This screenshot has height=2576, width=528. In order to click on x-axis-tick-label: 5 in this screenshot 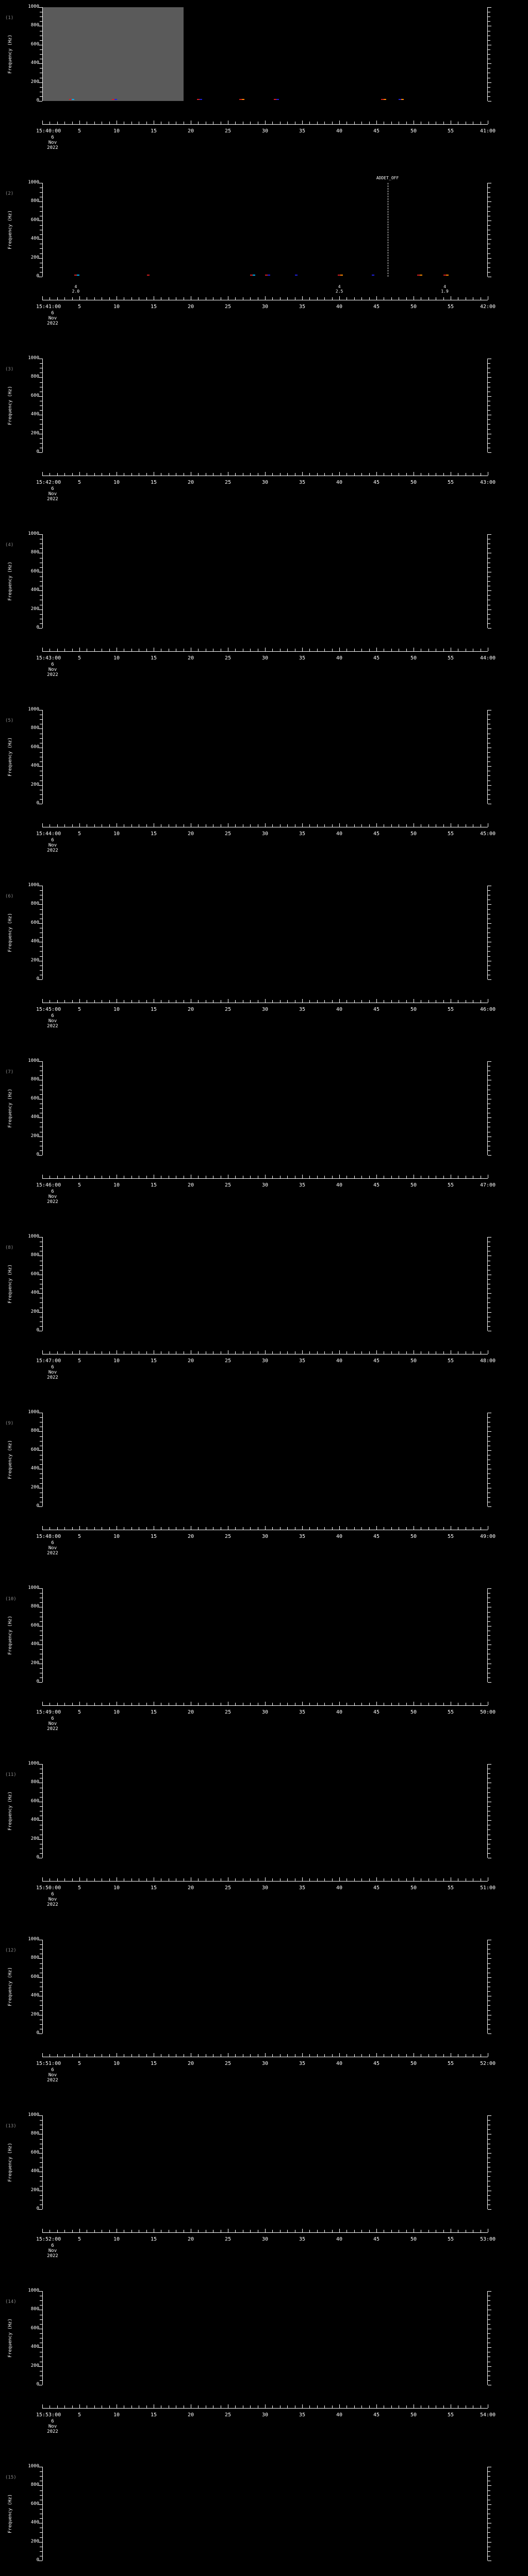, I will do `click(79, 1009)`.